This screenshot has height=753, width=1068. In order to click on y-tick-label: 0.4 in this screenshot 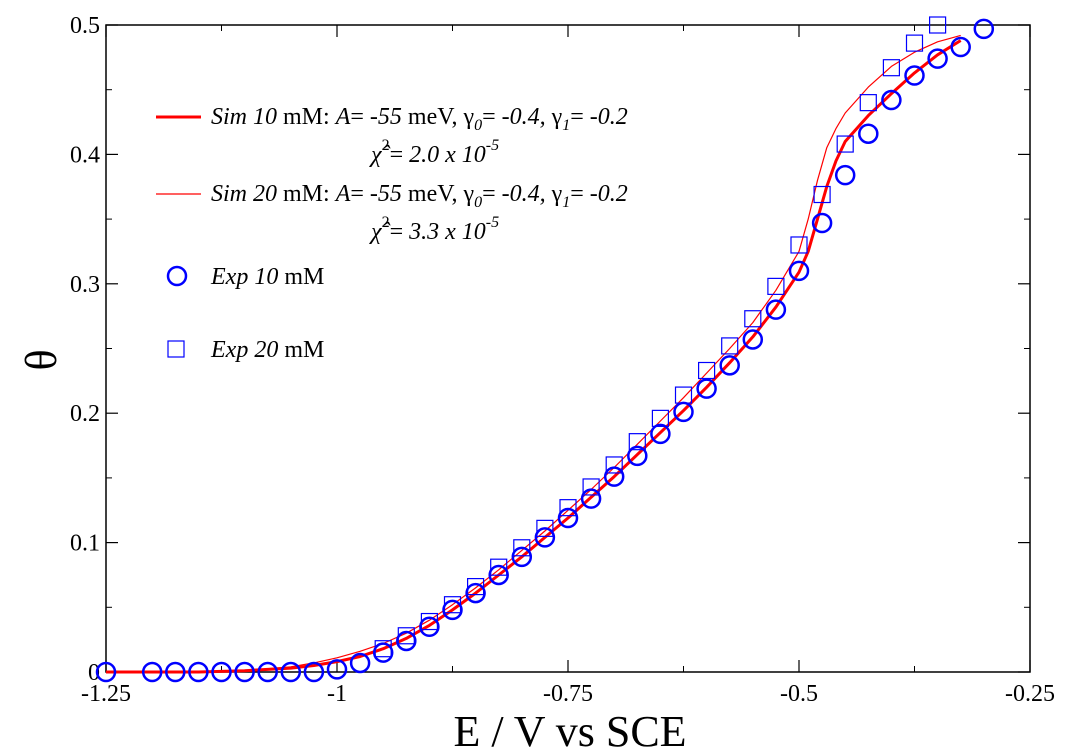, I will do `click(85, 155)`.